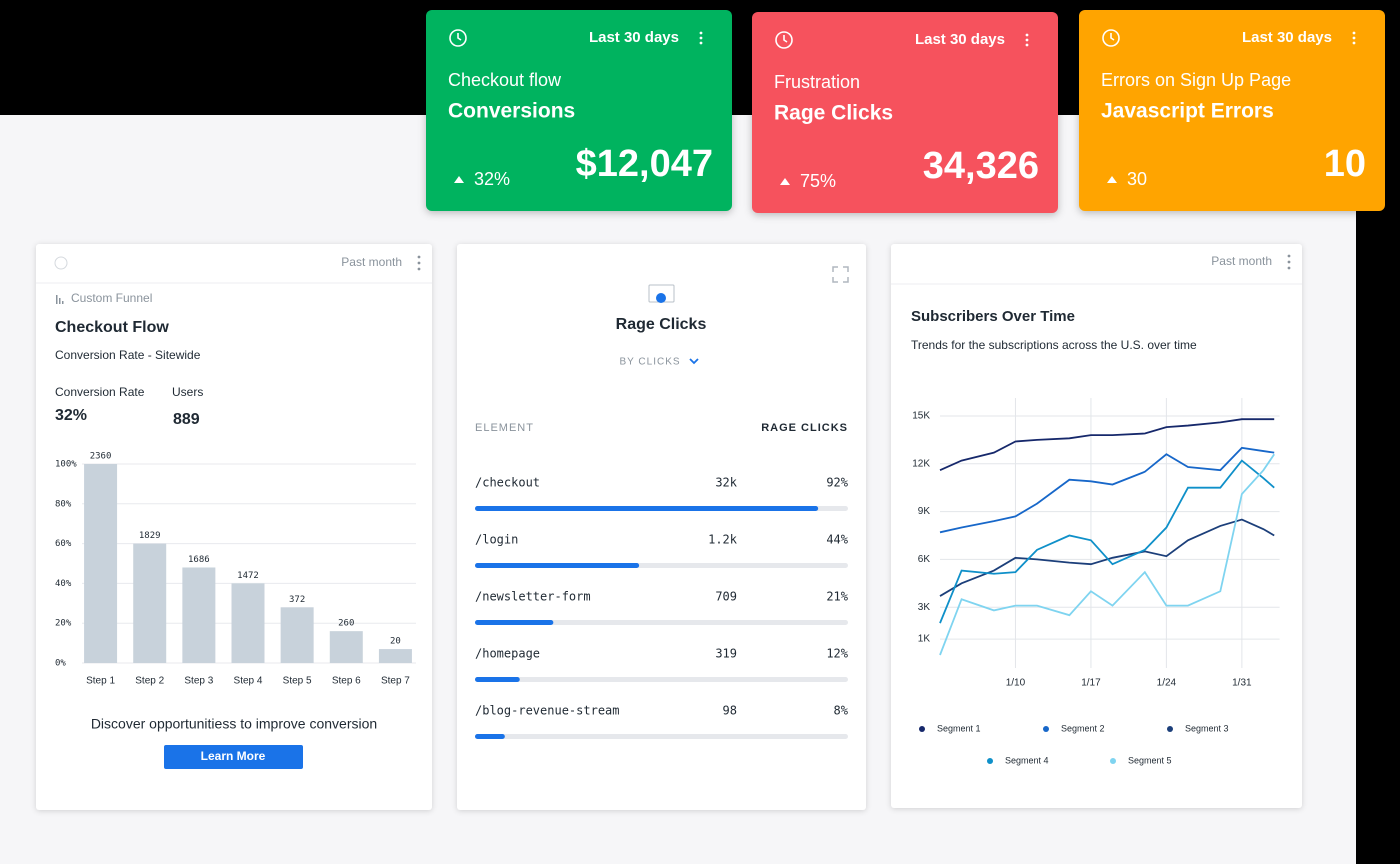  Describe the element at coordinates (924, 559) in the screenshot. I see `y-tick-label: 6K` at that location.